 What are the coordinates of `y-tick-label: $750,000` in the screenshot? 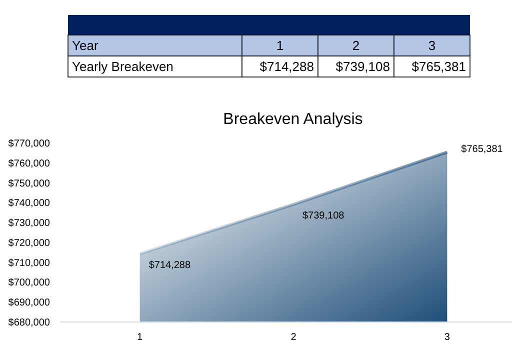 It's located at (29, 184).